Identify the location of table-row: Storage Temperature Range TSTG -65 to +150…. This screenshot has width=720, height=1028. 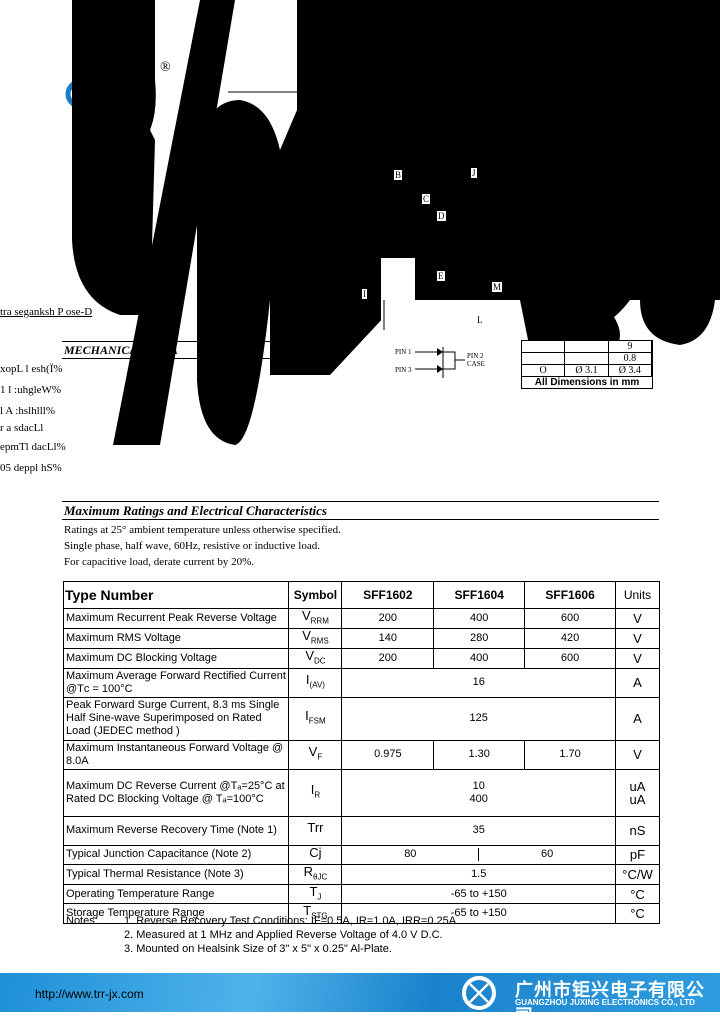
(361, 913).